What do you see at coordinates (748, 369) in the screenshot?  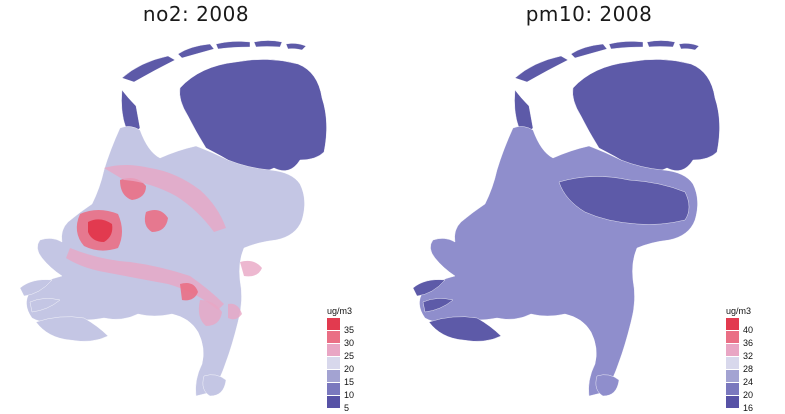 I see `legend-label-28: 28` at bounding box center [748, 369].